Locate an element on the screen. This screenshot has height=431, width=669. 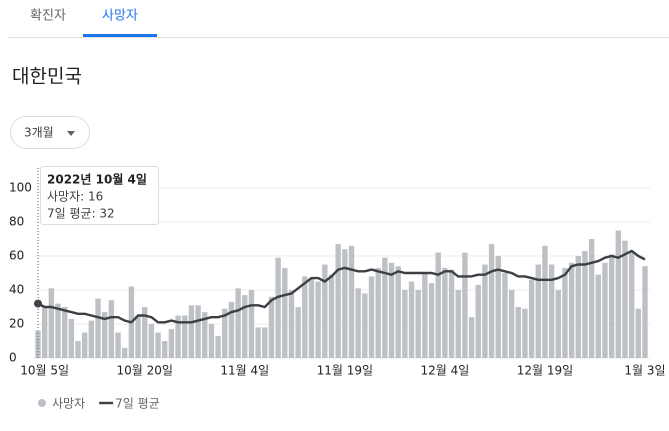
x-tick-label: 1월 3일 is located at coordinates (644, 371).